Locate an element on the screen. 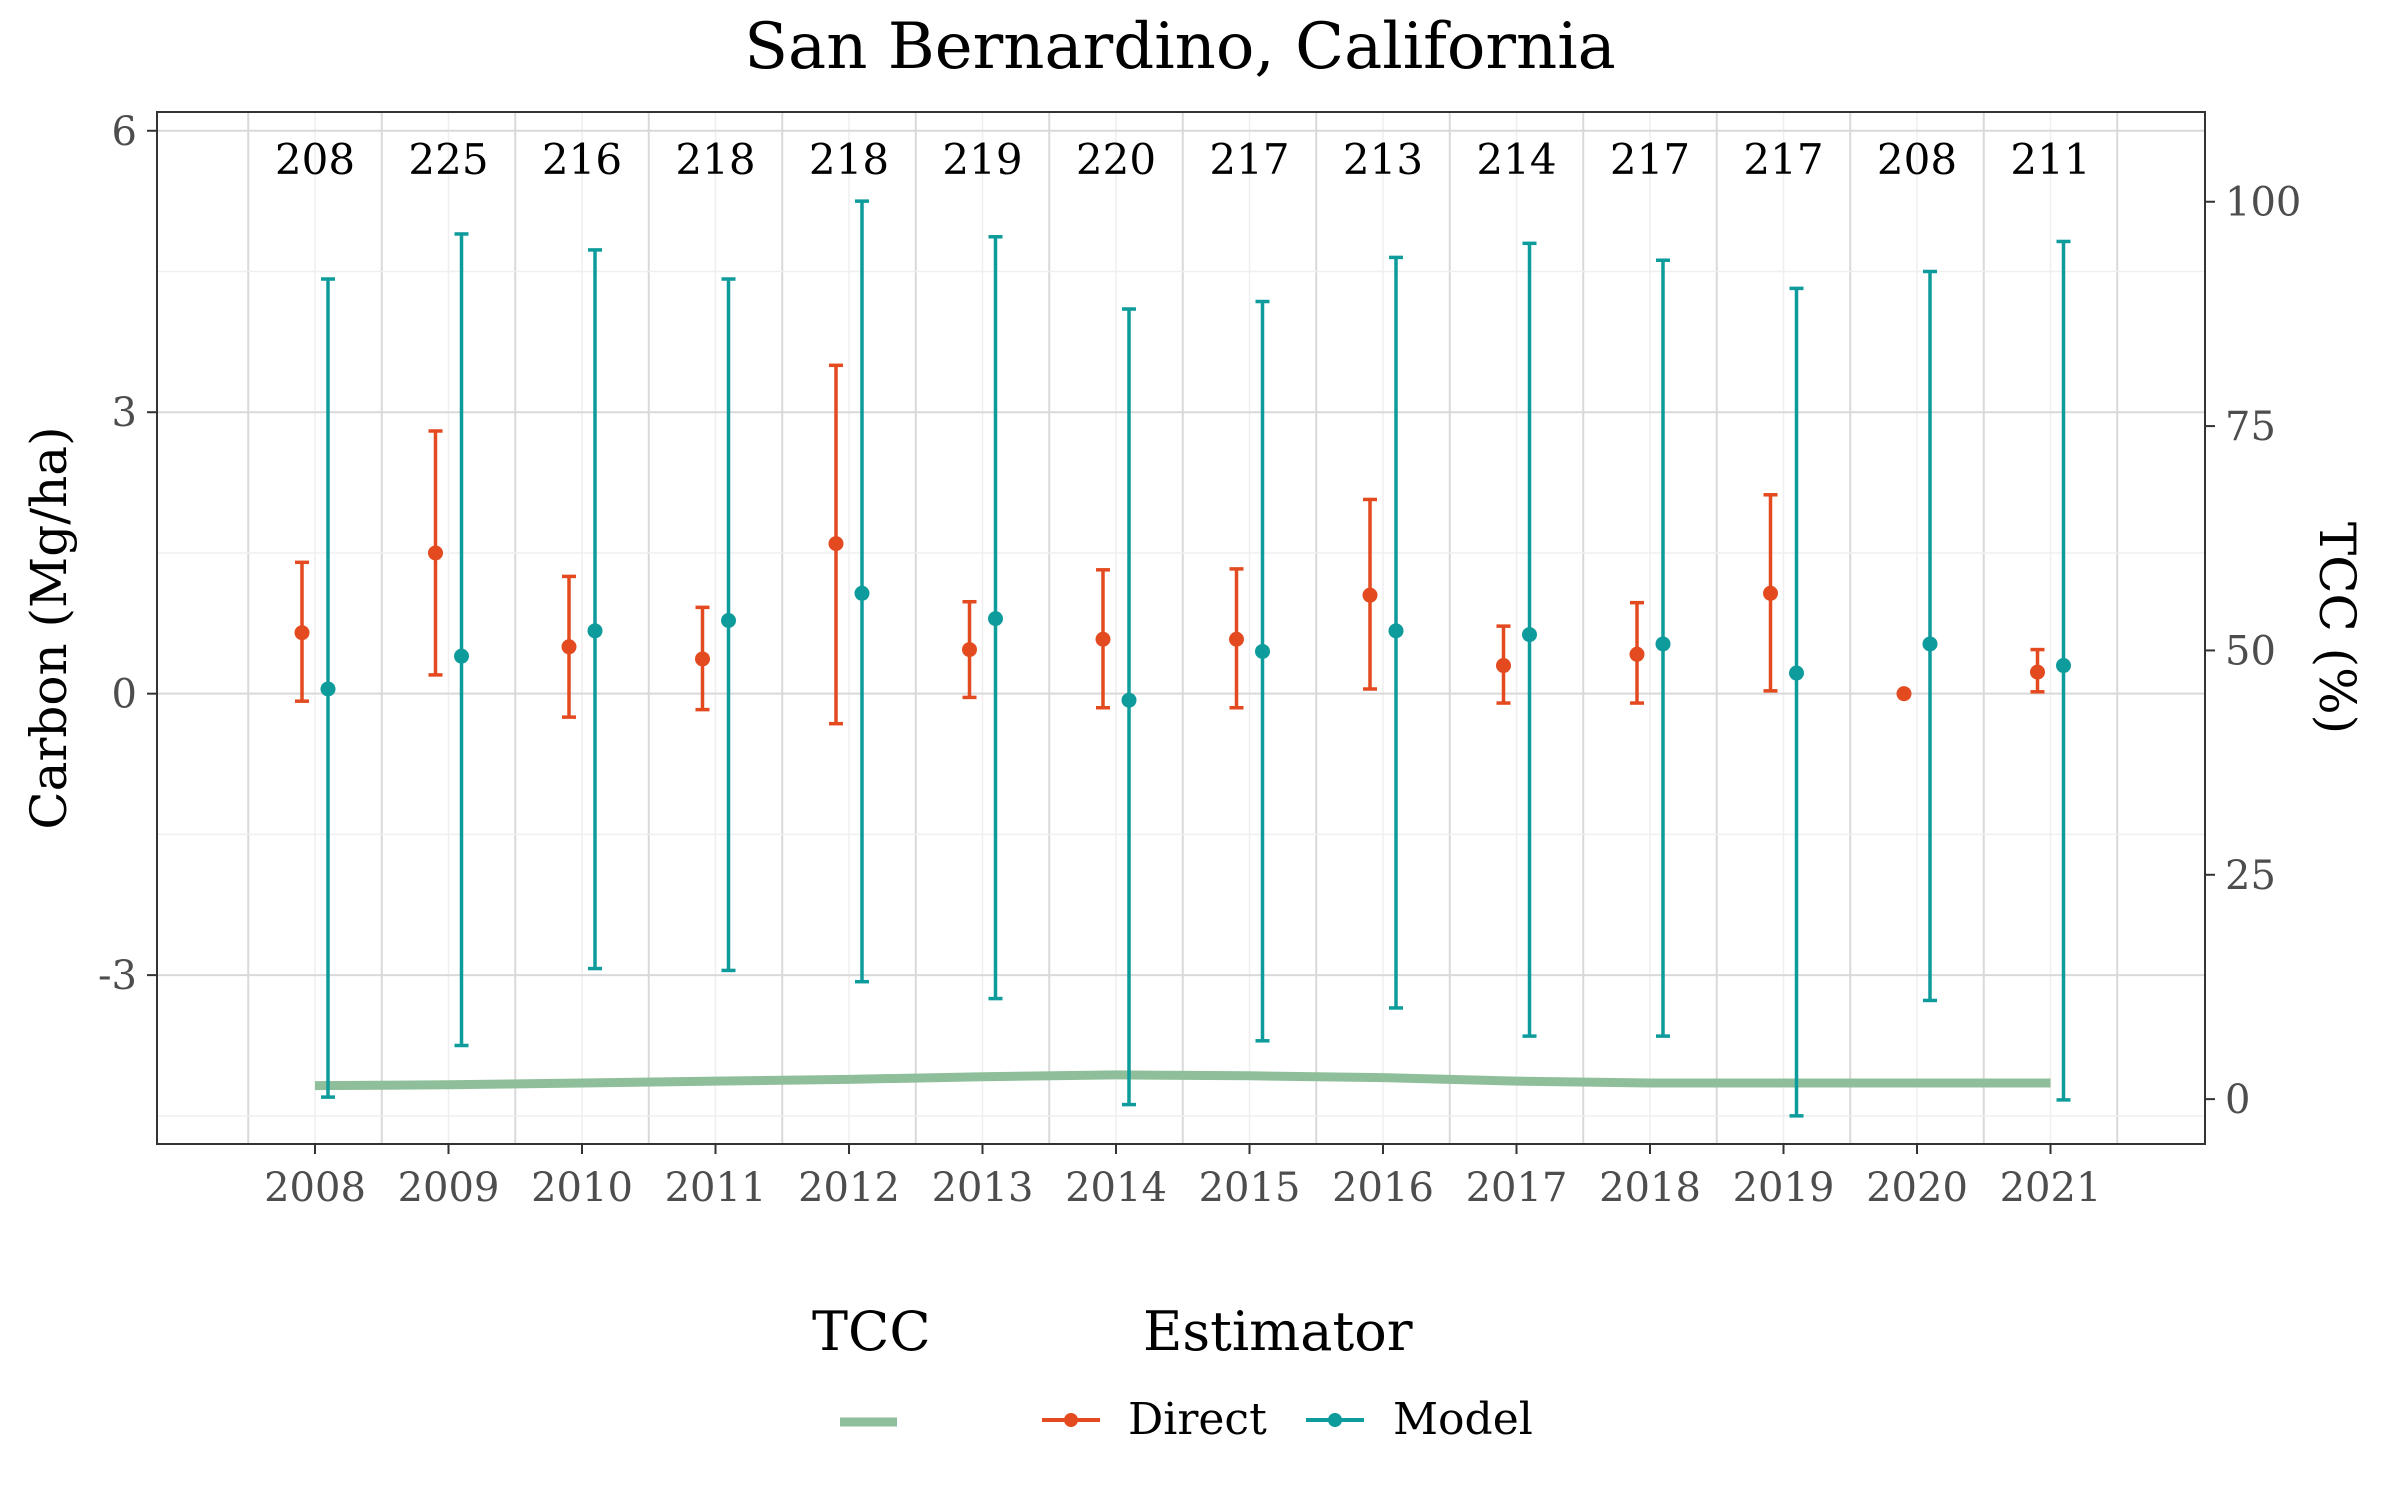 The height and width of the screenshot is (1500, 2400). tcc-line is located at coordinates (1182, 1080).